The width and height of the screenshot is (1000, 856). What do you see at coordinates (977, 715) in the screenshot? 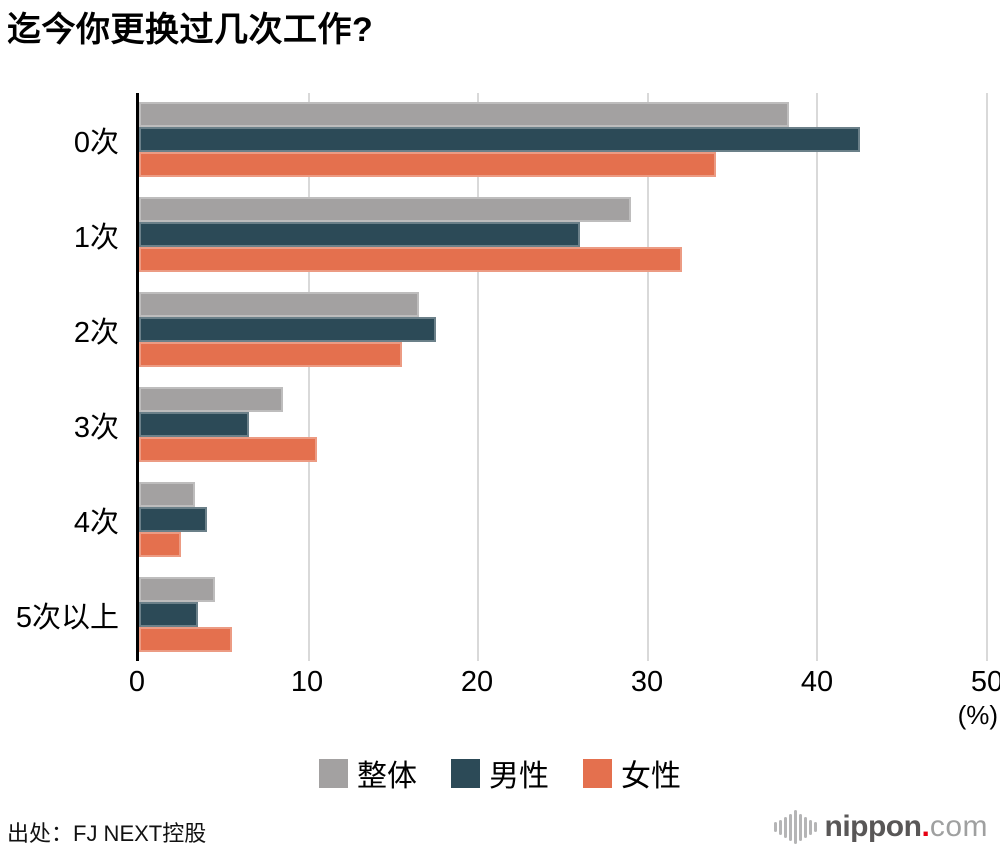
I see `x-axis-unit-label: (%)` at bounding box center [977, 715].